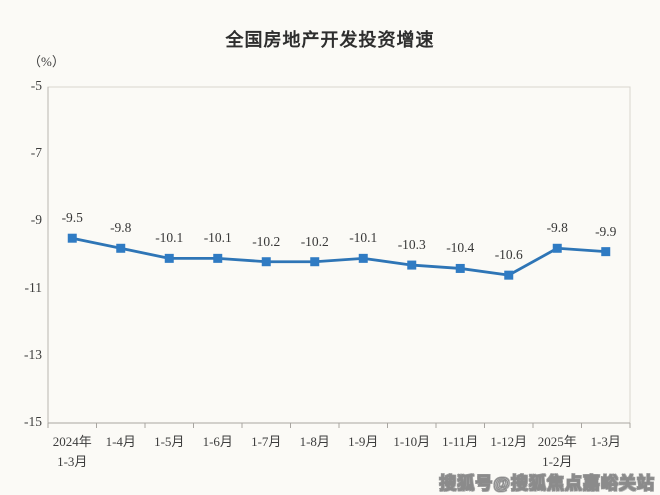 The image size is (660, 495). I want to click on x-tick-label: 1-6月, so click(218, 442).